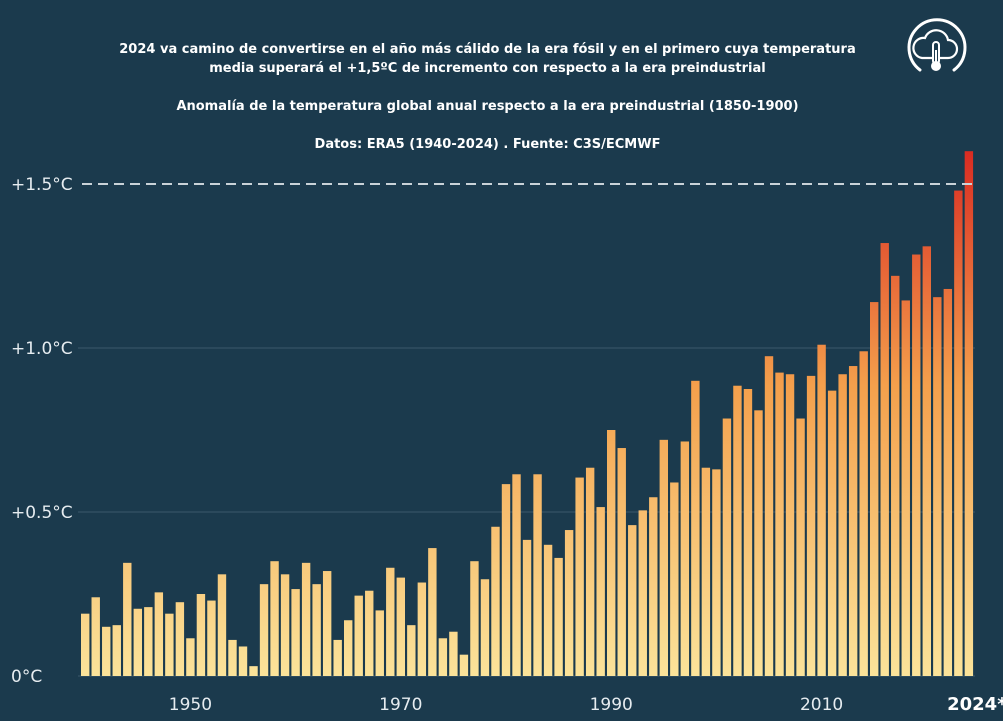 The width and height of the screenshot is (1003, 721). What do you see at coordinates (632, 600) in the screenshot?
I see `bar-1992` at bounding box center [632, 600].